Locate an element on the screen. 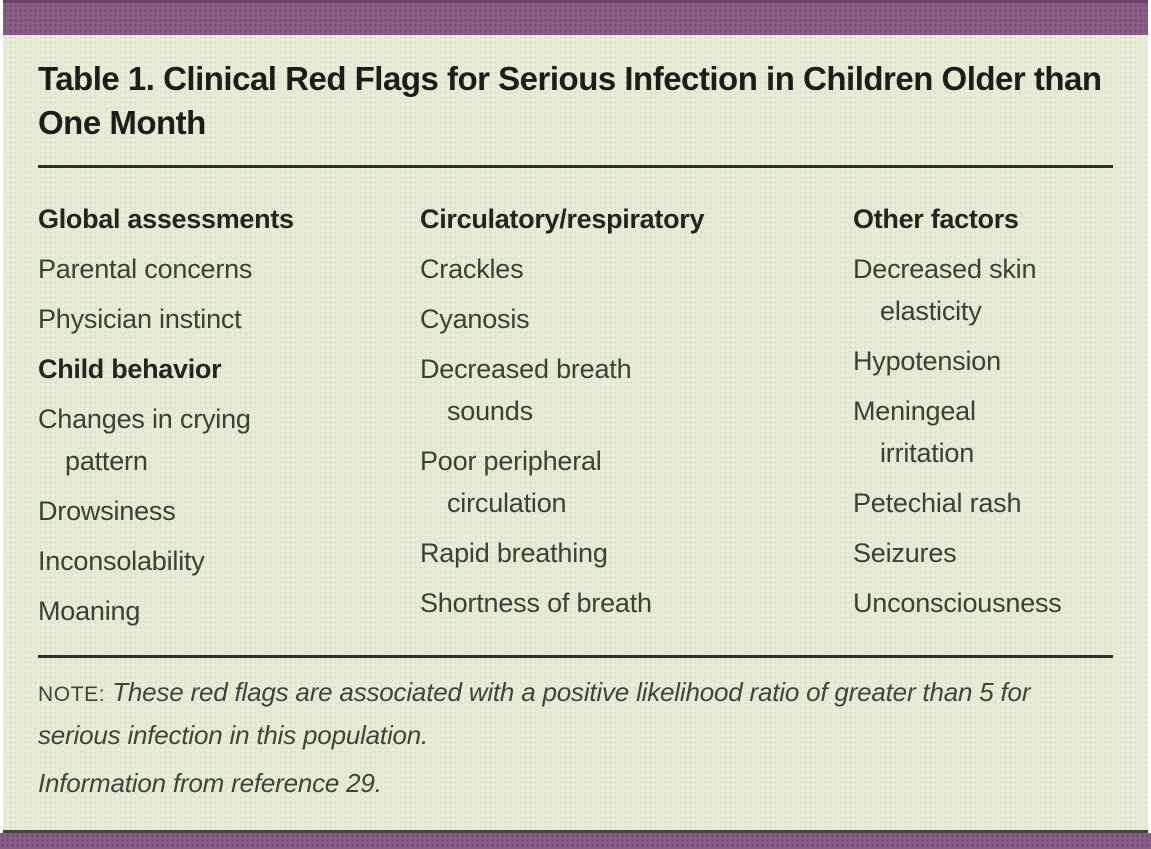 This screenshot has width=1151, height=849. table-cell: Petechial rash is located at coordinates (937, 503).